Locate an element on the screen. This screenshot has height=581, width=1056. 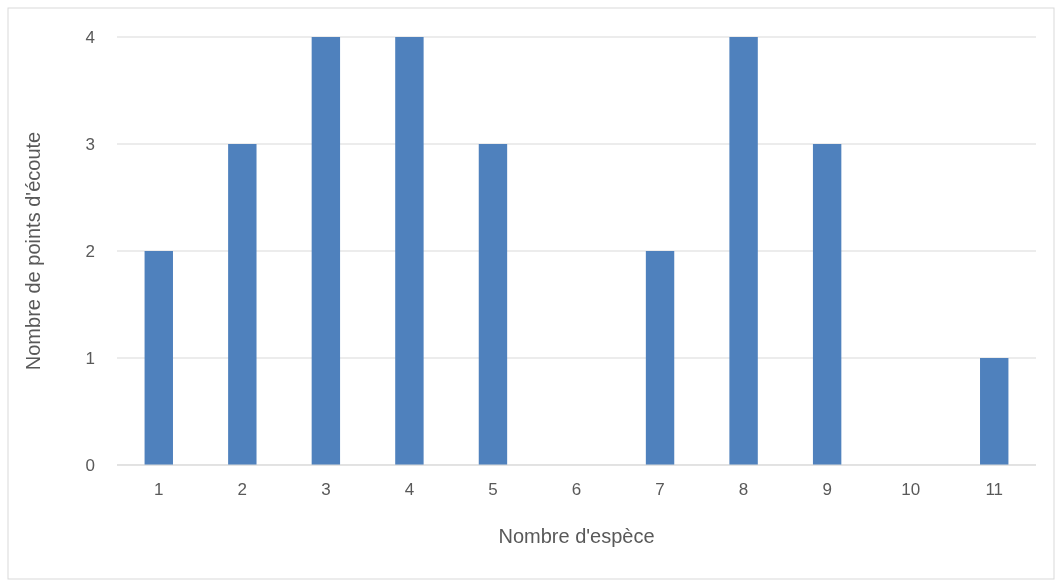
x-tick-label: 1 is located at coordinates (159, 489).